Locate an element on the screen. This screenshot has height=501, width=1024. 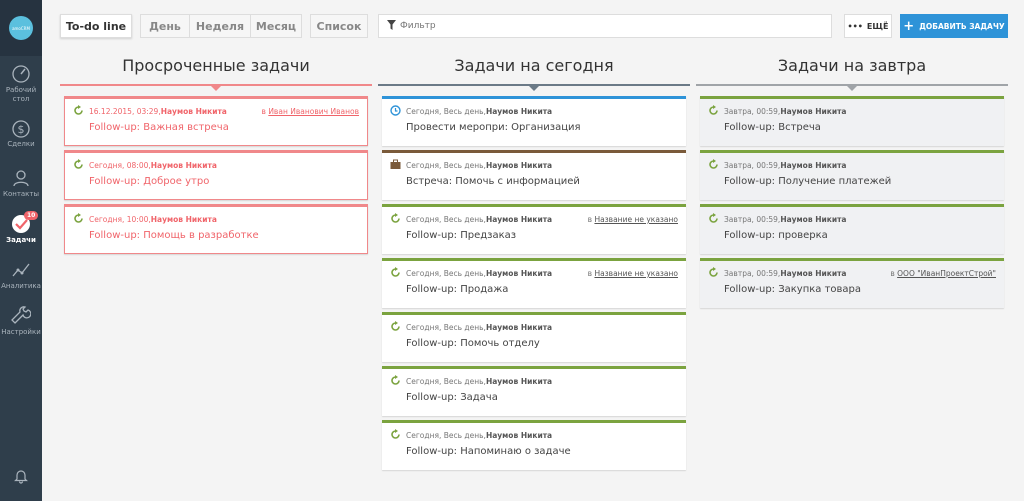
task-when: 16.12.2015, 03:29, is located at coordinates (125, 111).